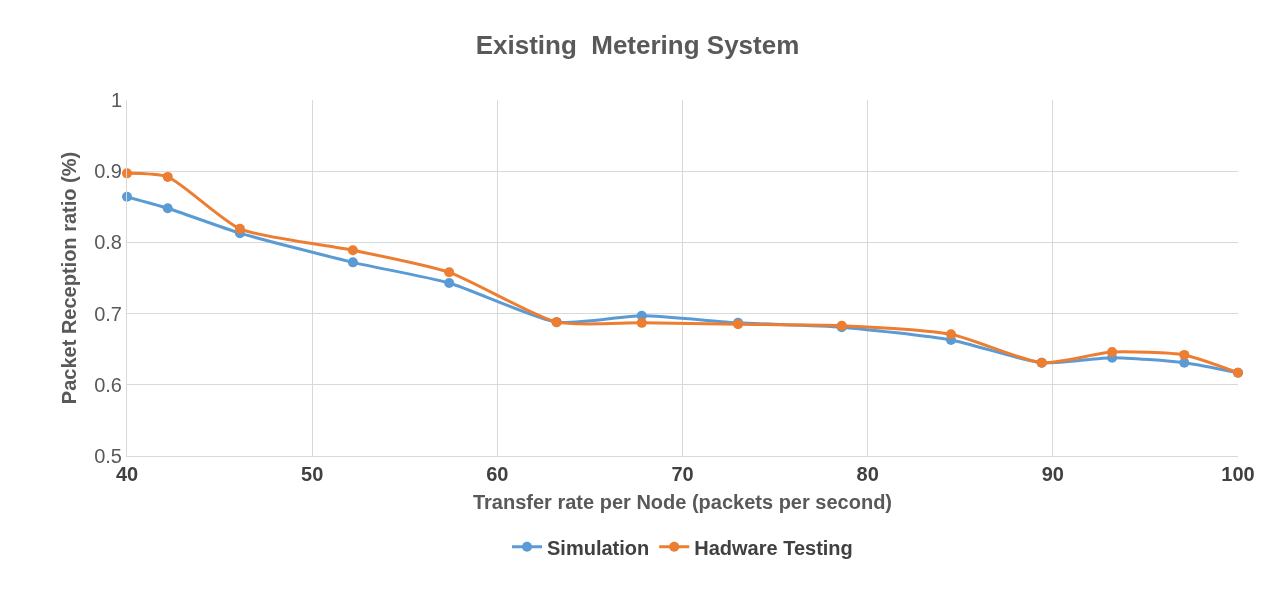 The width and height of the screenshot is (1275, 600). Describe the element at coordinates (682, 501) in the screenshot. I see `x-axis-title: Transfer rate per Node (packets per second)` at that location.